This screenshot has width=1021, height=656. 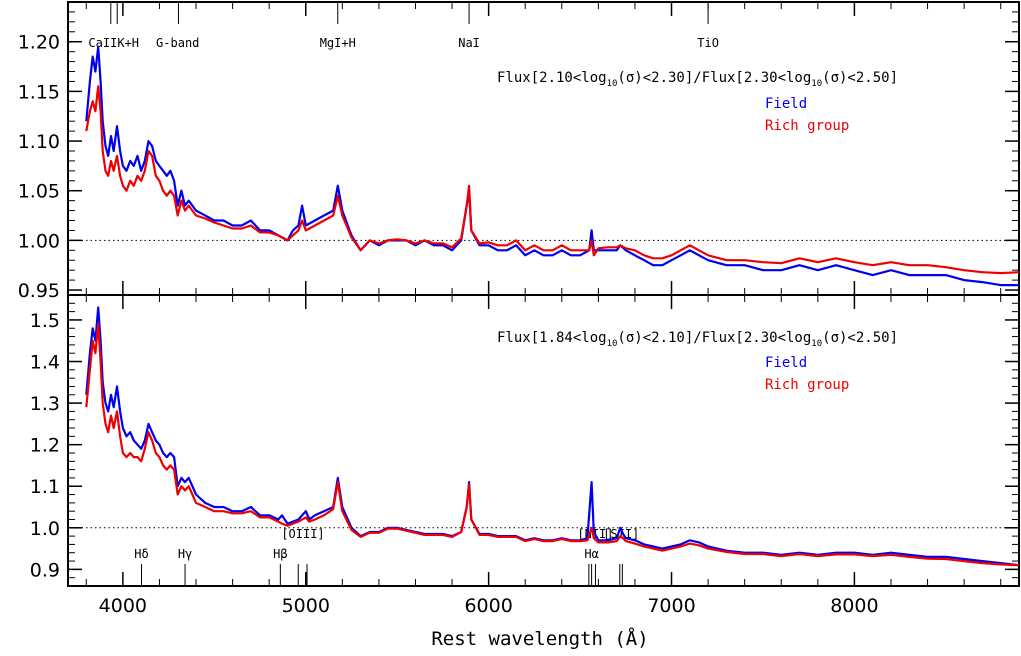 I want to click on y-tick-label: 1.4, so click(x=45, y=363).